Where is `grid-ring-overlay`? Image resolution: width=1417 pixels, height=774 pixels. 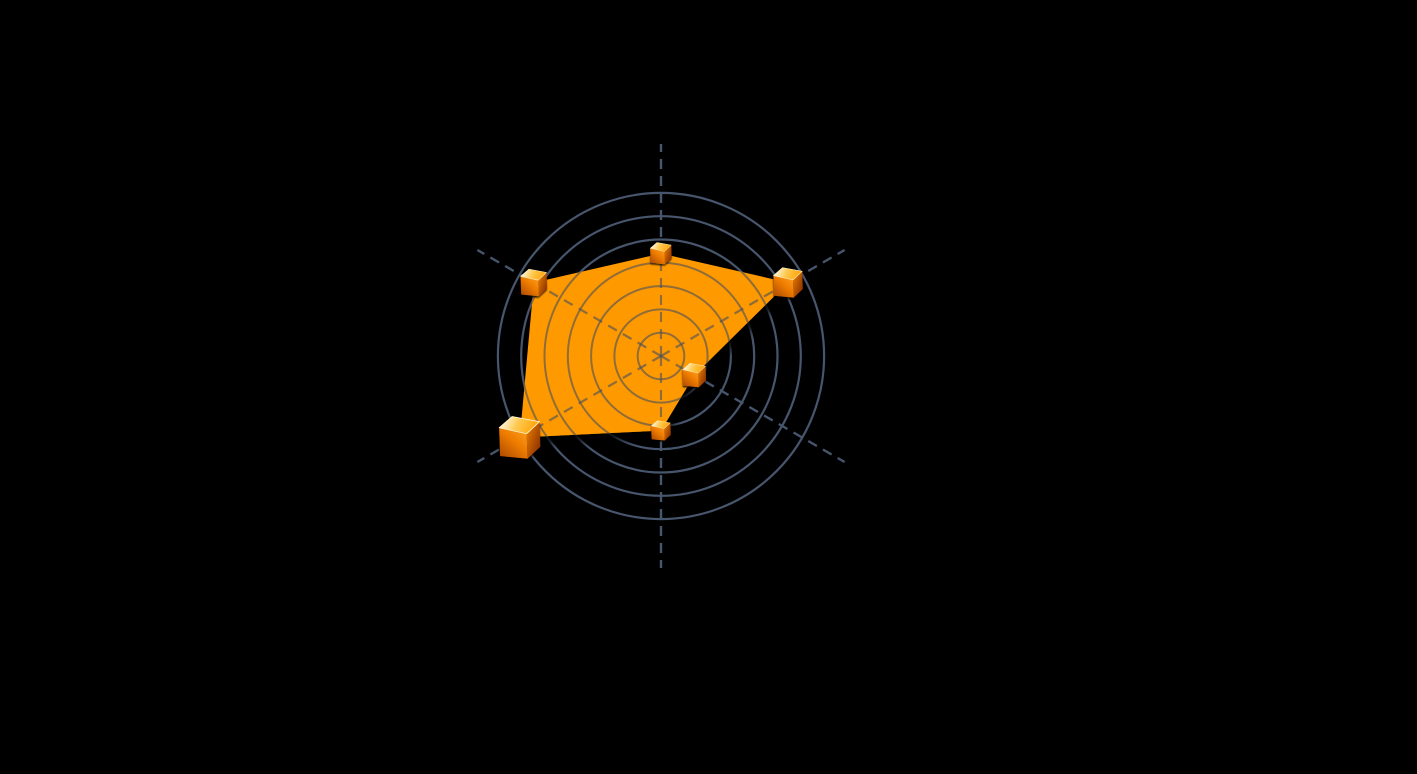
grid-ring-overlay is located at coordinates (661, 356).